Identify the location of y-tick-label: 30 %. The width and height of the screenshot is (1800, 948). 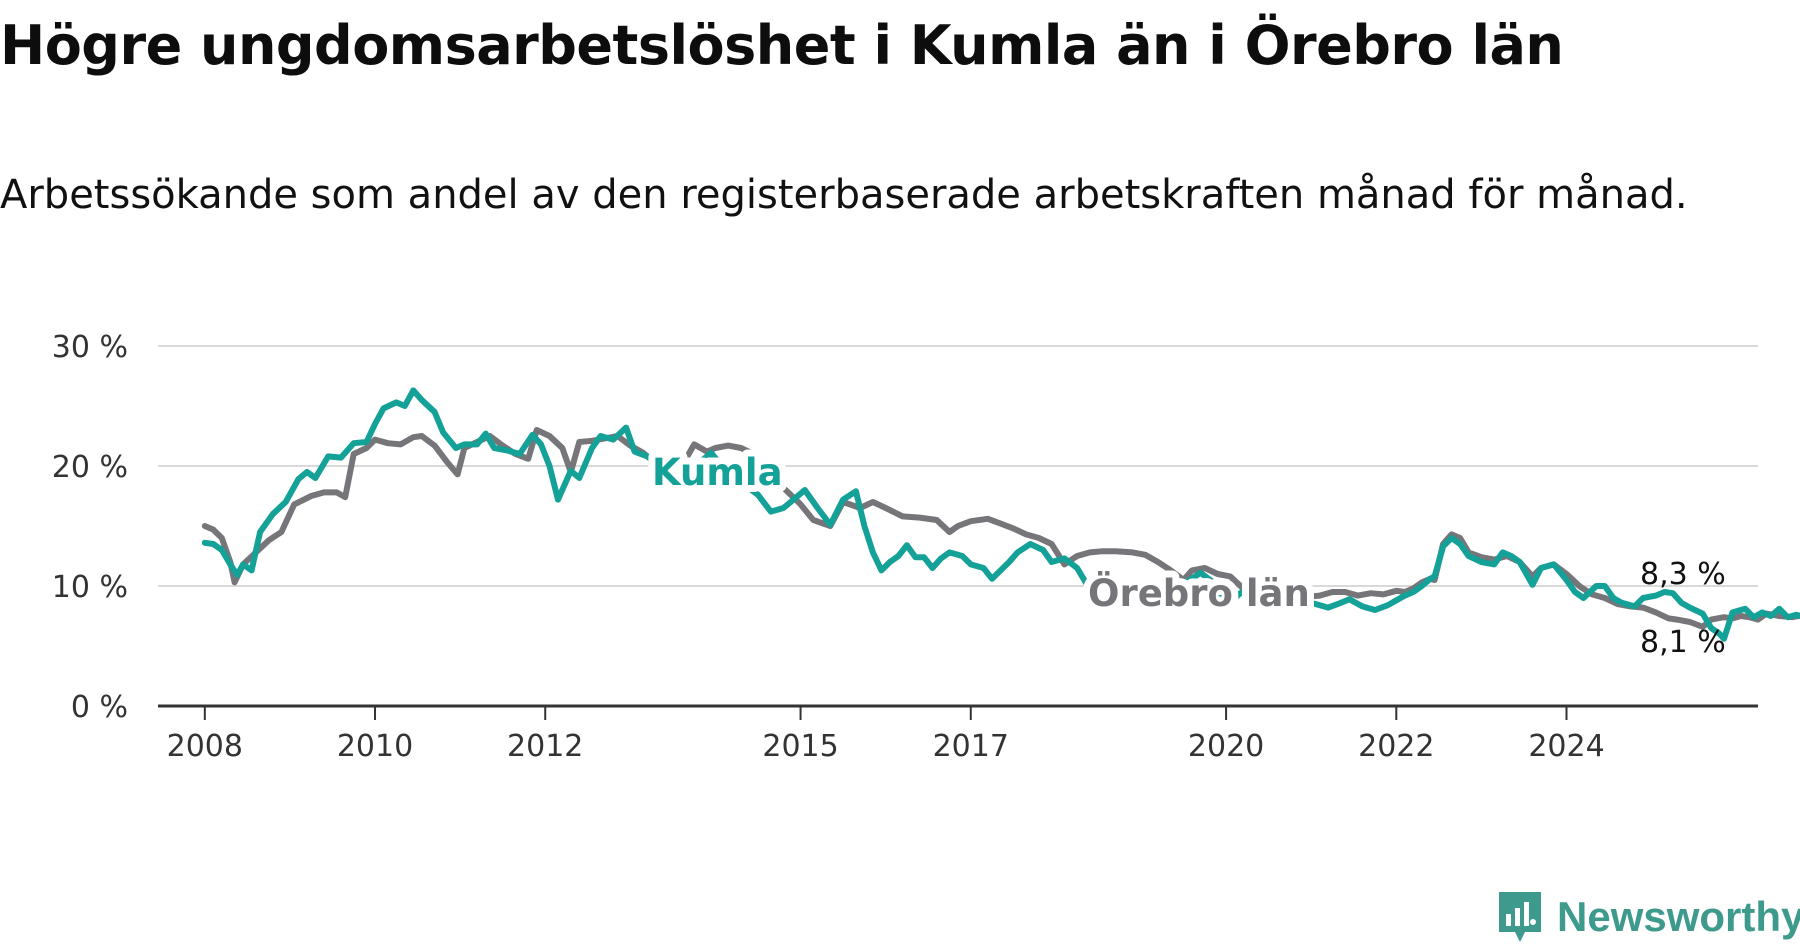
(90, 347).